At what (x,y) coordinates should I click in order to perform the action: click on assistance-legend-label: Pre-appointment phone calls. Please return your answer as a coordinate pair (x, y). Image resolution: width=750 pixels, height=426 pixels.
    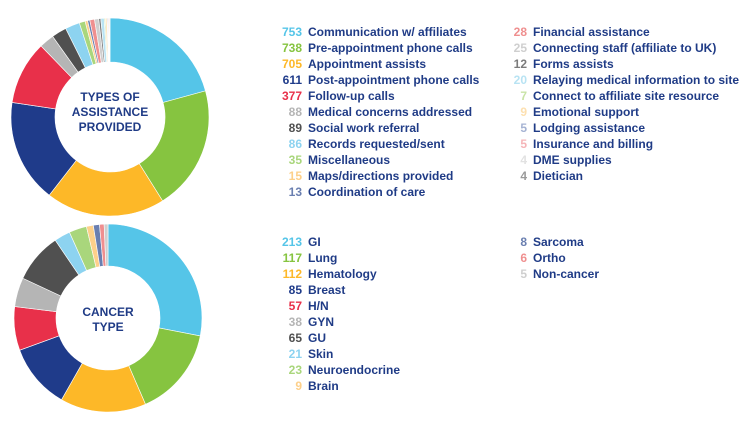
    Looking at the image, I should click on (390, 48).